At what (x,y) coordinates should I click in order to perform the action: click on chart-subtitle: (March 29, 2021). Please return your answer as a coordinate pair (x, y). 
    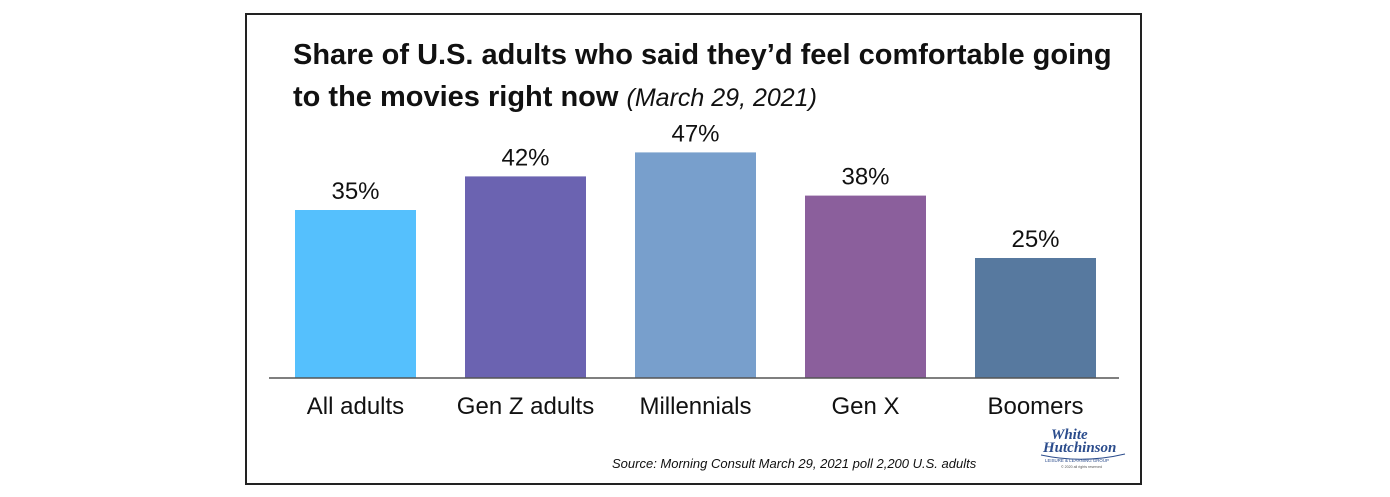
    Looking at the image, I should click on (721, 98).